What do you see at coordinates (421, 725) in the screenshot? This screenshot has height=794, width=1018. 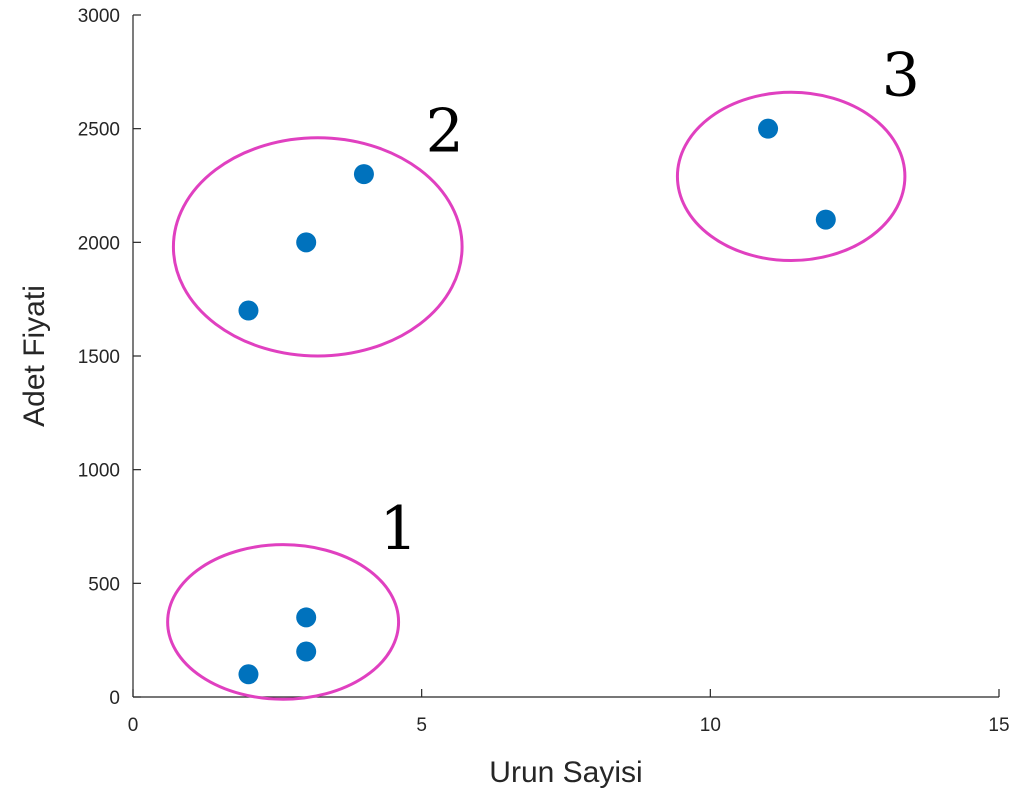 I see `x-tick-label: 5` at bounding box center [421, 725].